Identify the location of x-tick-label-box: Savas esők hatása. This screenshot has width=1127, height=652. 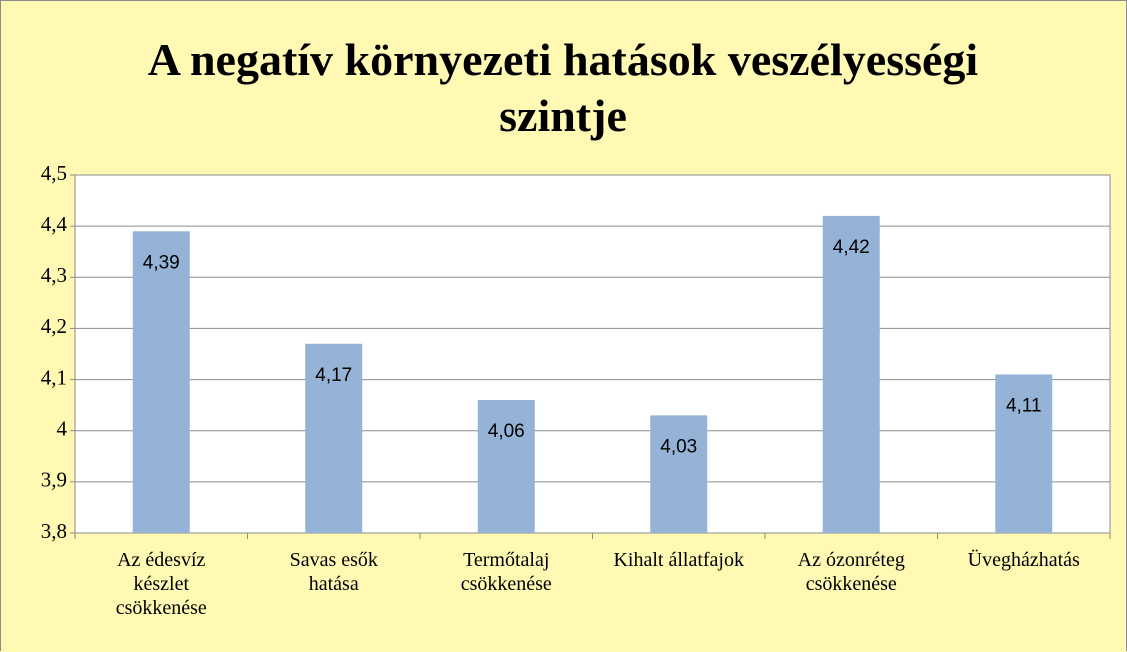
(334, 572).